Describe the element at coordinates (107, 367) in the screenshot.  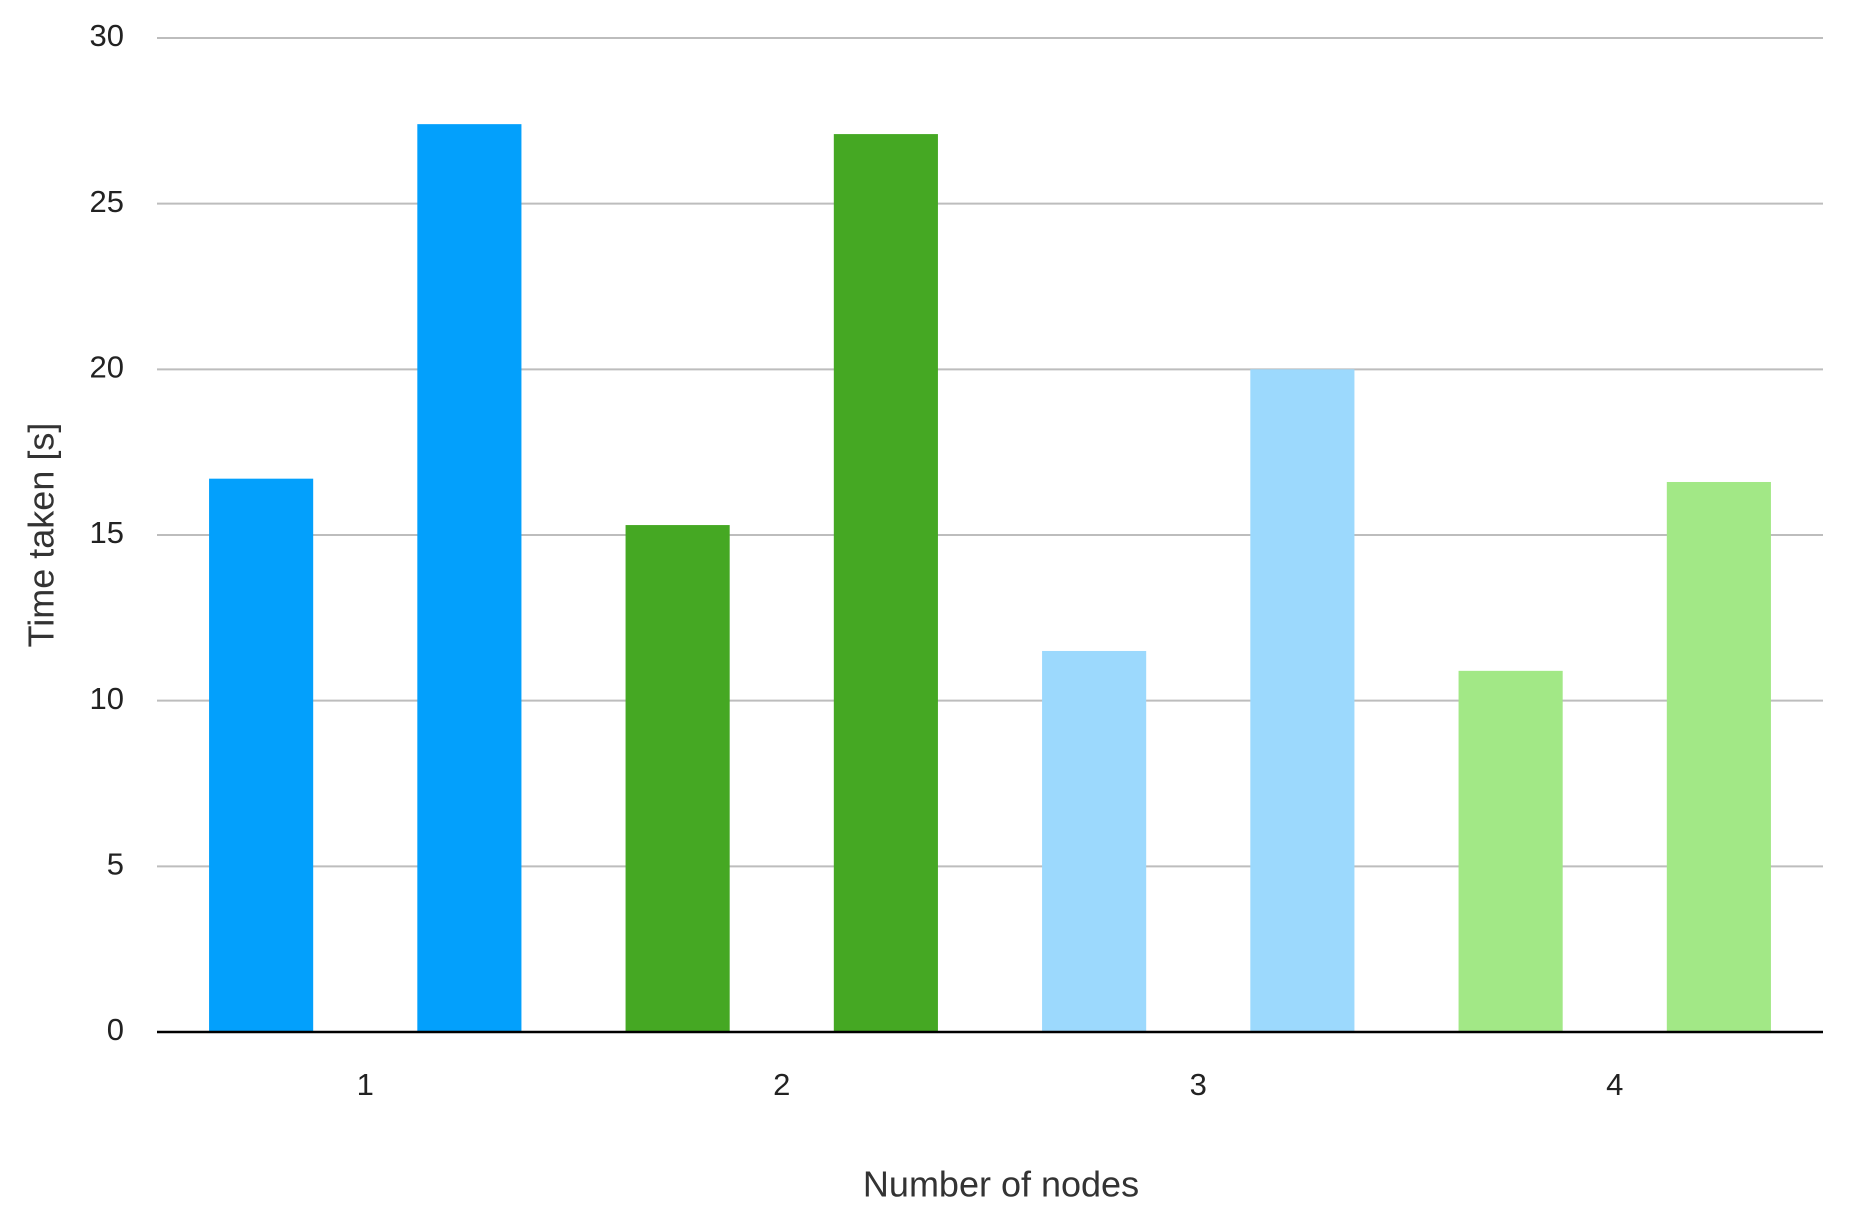
I see `y-tick-label: 20` at that location.